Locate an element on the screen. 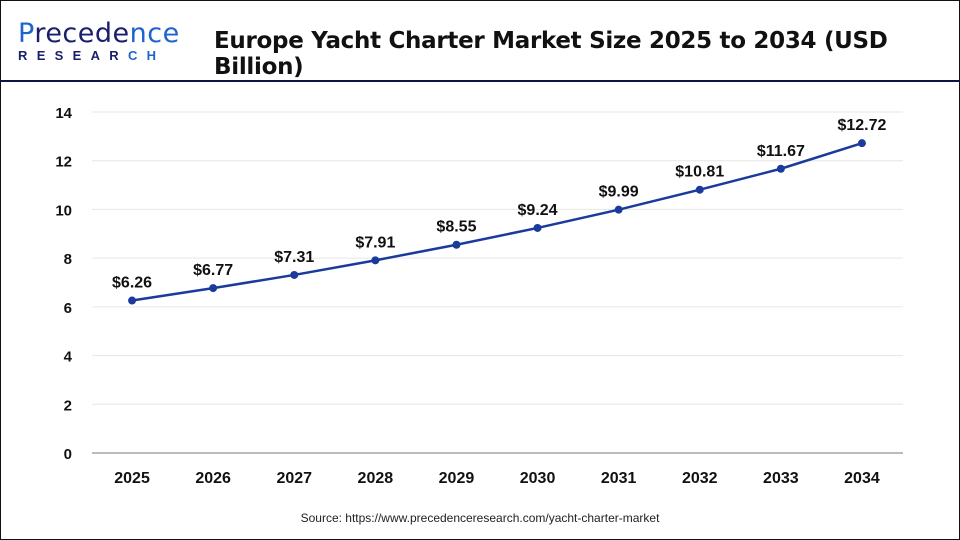 The height and width of the screenshot is (540, 960). y-tick-label: 2 is located at coordinates (68, 405).